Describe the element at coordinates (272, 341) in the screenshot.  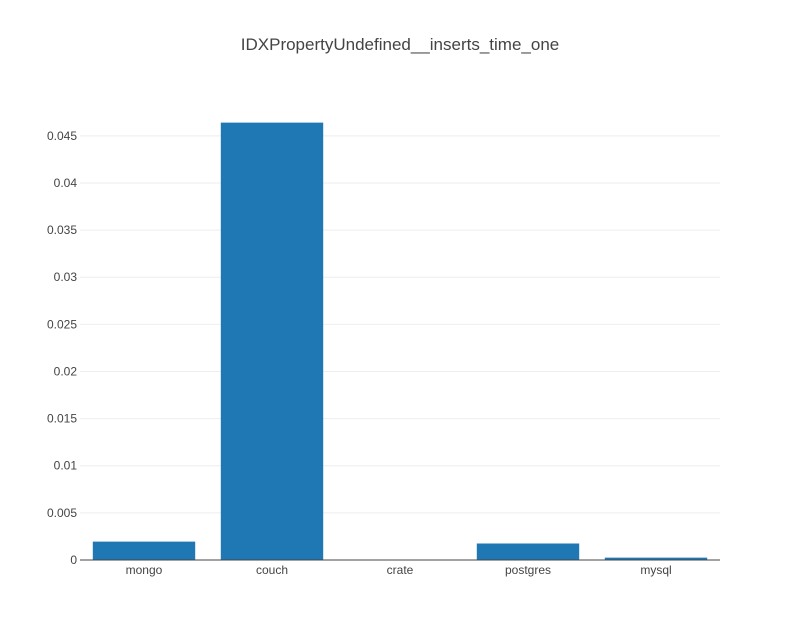
I see `bar-couch` at that location.